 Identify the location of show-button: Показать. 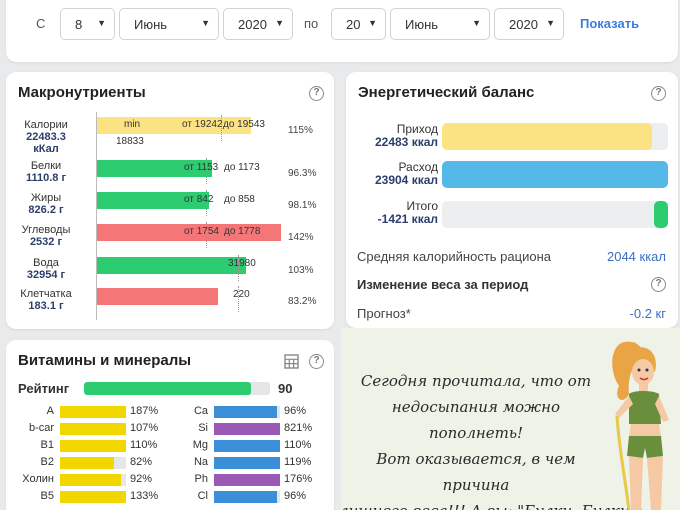
(610, 23).